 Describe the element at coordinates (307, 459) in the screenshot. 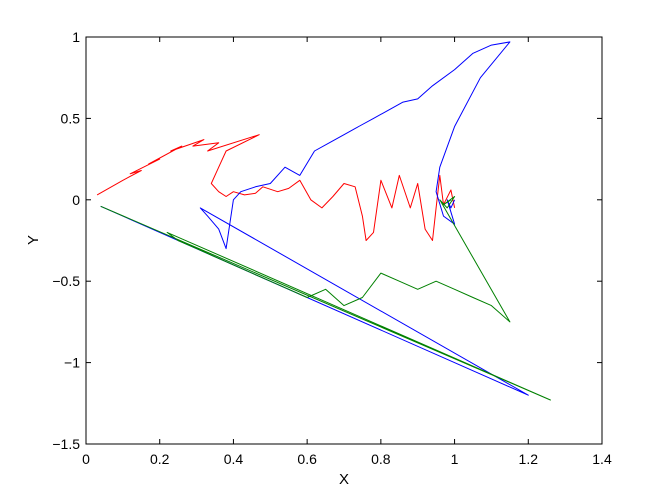

I see `x-tick-label: 0.6` at that location.